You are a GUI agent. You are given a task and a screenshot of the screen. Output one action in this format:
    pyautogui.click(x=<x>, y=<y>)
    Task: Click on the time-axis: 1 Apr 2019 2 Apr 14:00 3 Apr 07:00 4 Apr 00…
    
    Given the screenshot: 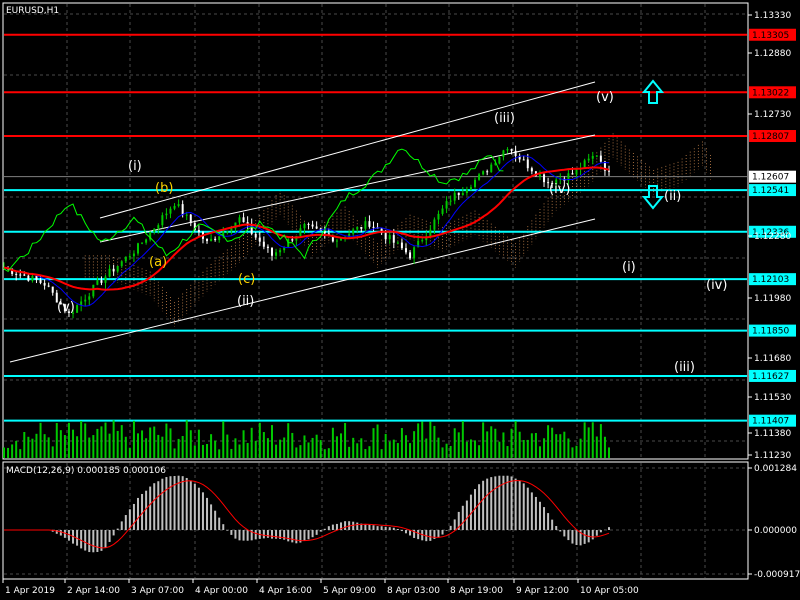 What is the action you would take?
    pyautogui.click(x=320, y=587)
    